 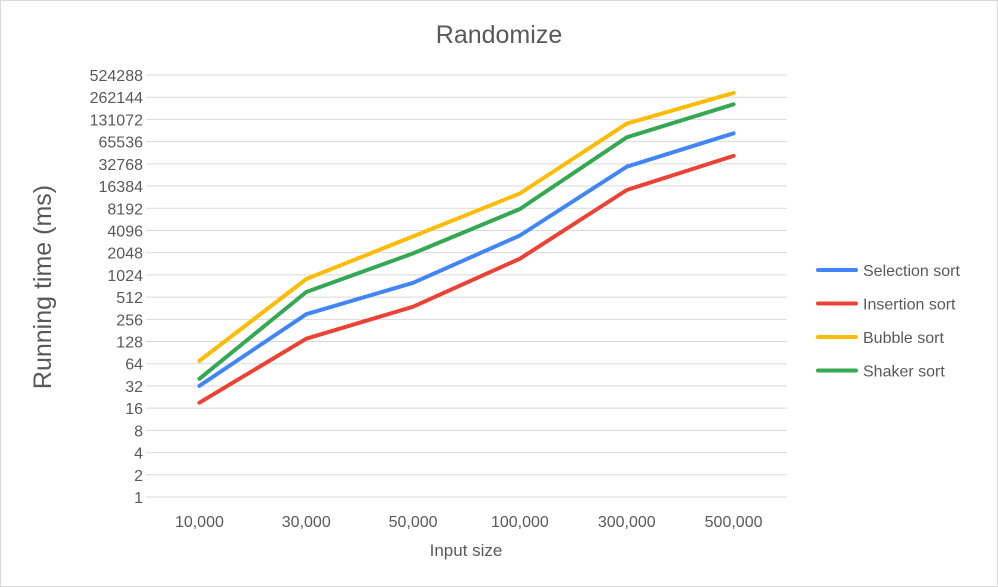 I want to click on y-tick-label: 131072, so click(x=116, y=120).